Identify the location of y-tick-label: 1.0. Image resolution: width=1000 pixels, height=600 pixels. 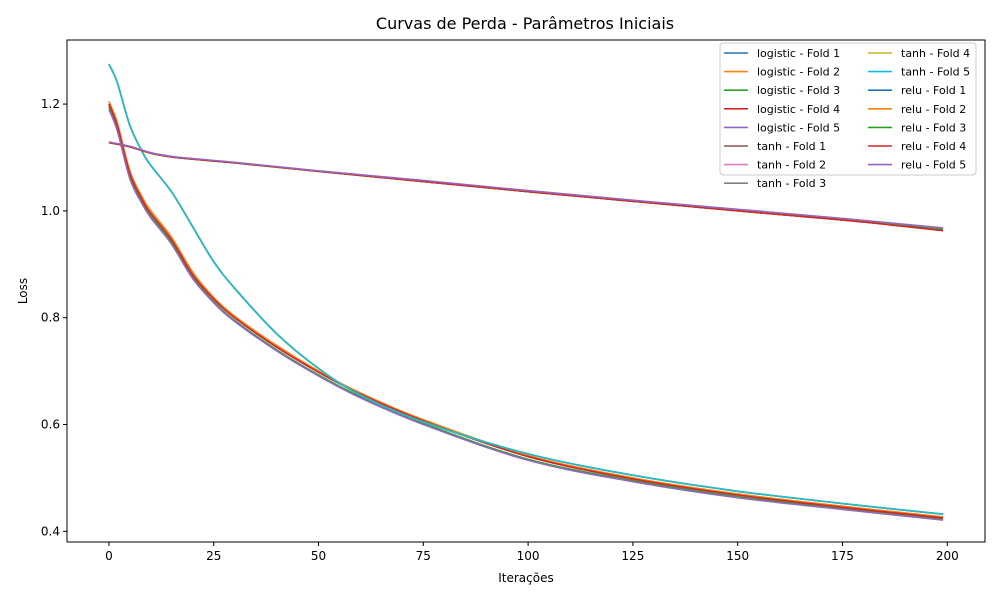
(50, 211).